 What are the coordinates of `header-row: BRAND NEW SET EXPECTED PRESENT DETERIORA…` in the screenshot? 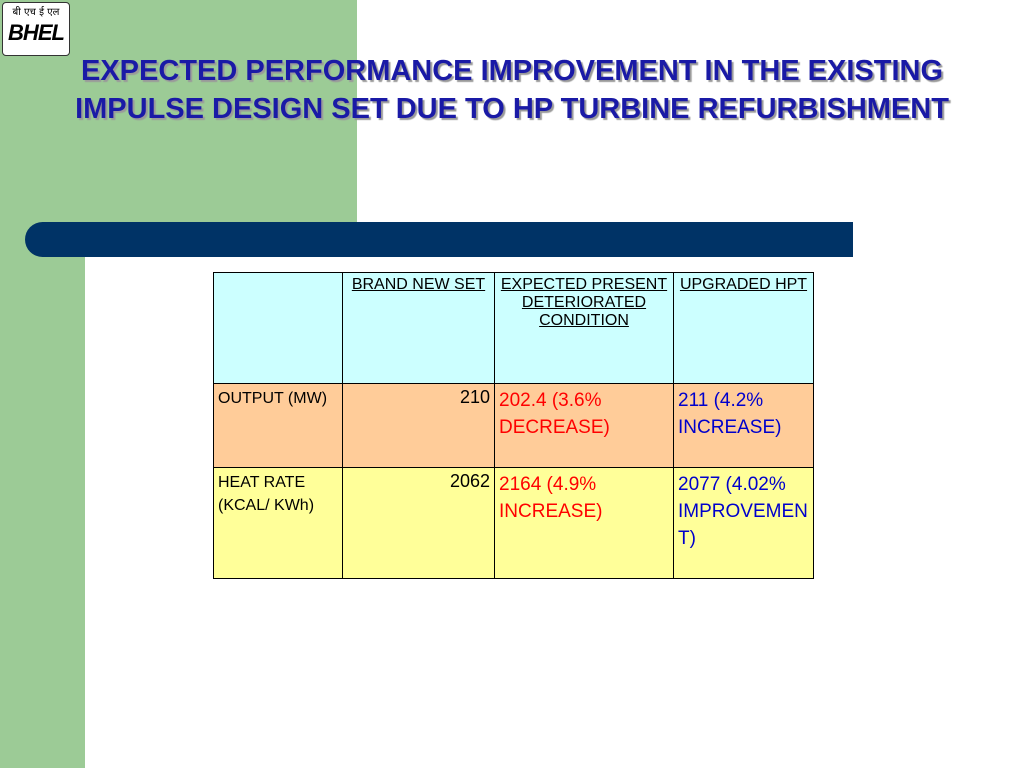 It's located at (513, 328).